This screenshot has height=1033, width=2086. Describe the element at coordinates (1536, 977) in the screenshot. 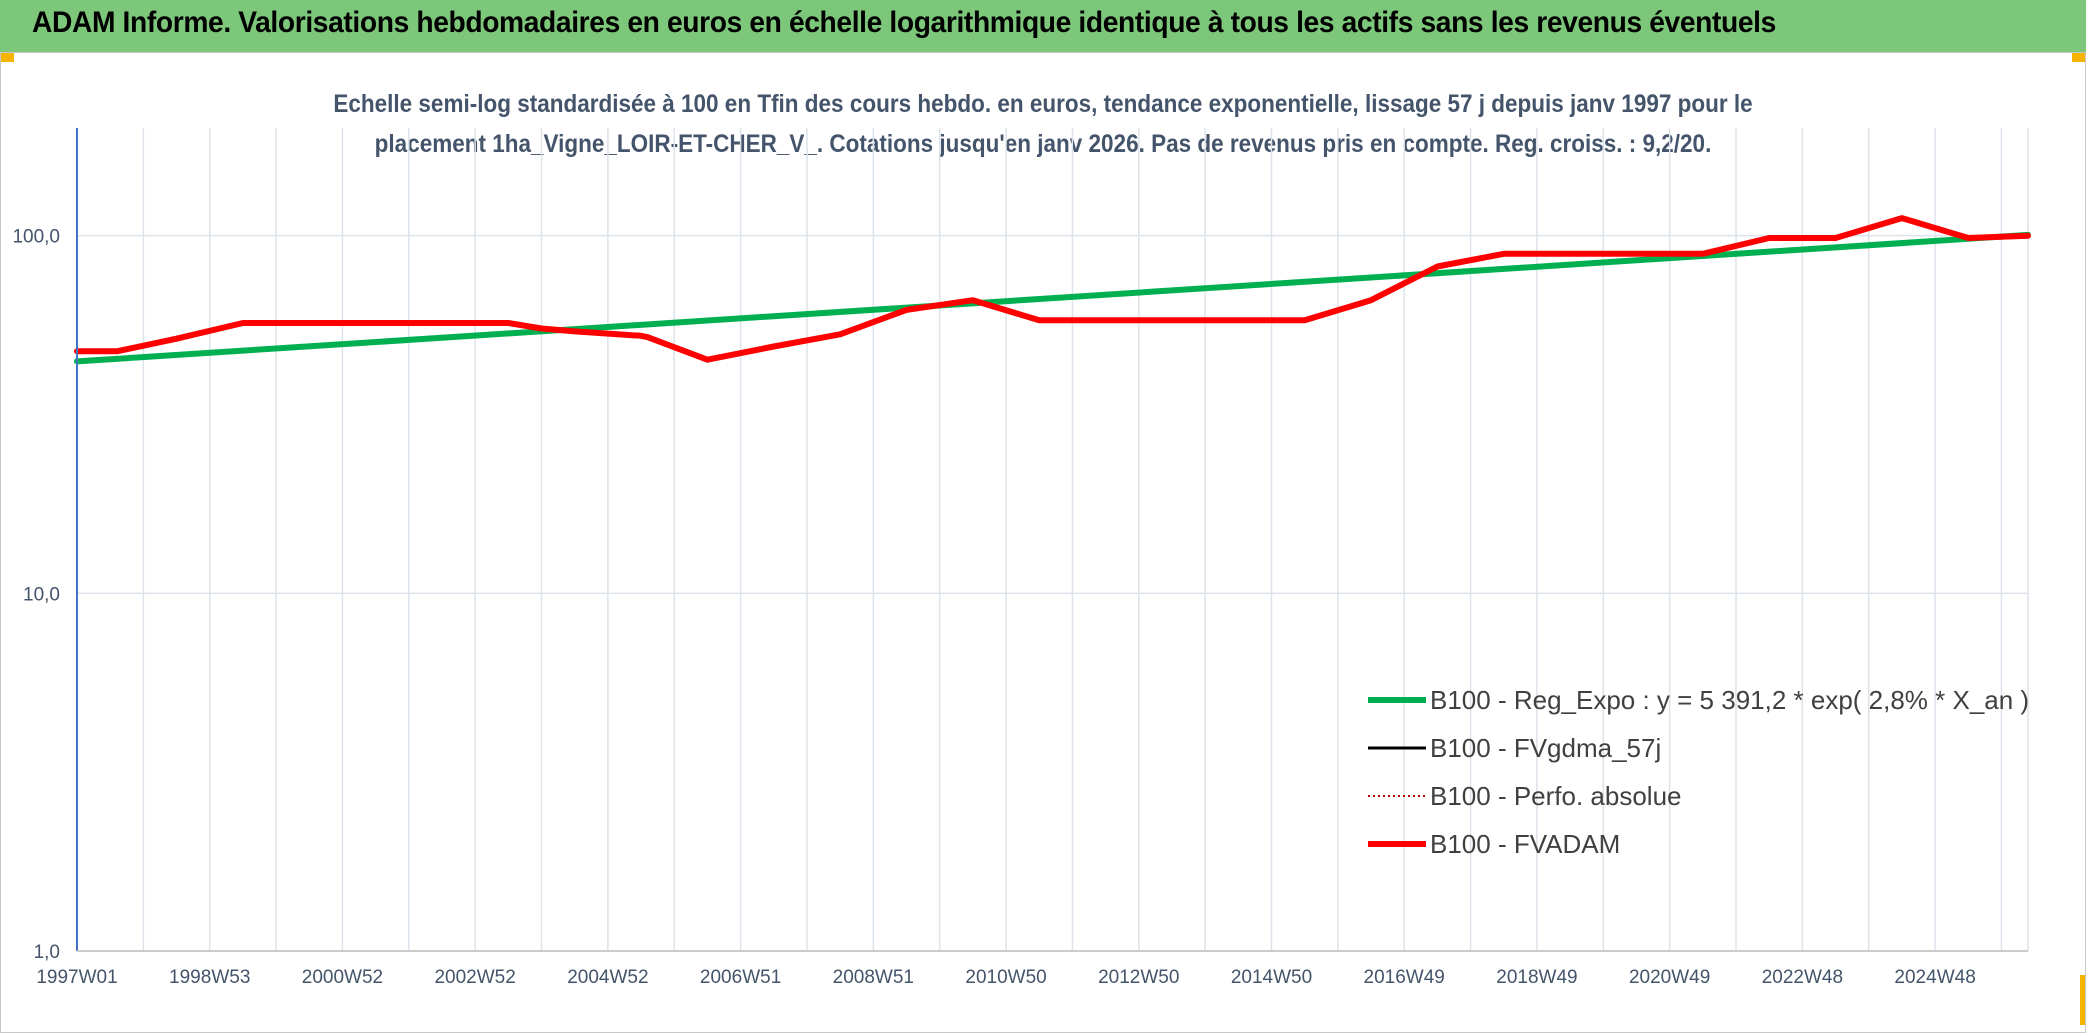

I see `x-tick-label: 2018W49` at that location.